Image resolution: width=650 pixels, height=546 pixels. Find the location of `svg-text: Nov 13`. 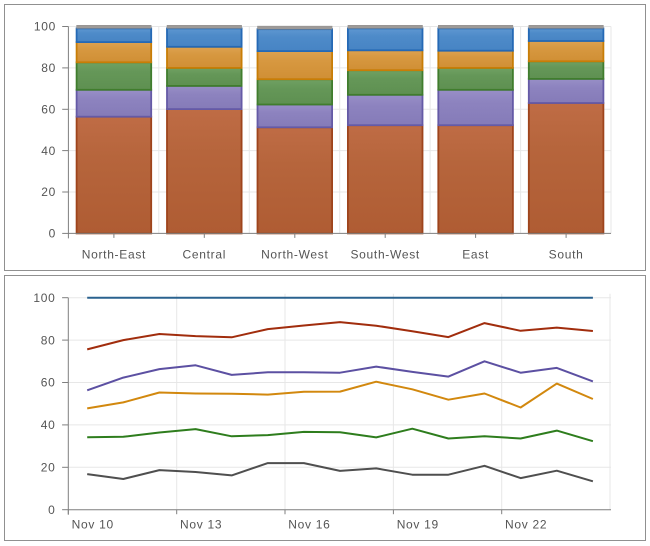

svg-text: Nov 13 is located at coordinates (201, 525).